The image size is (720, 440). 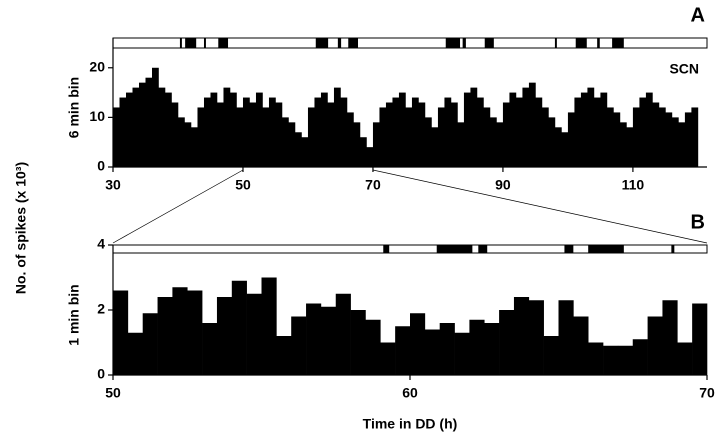 What do you see at coordinates (74, 314) in the screenshot?
I see `y-axis-label: 1 min bin` at bounding box center [74, 314].